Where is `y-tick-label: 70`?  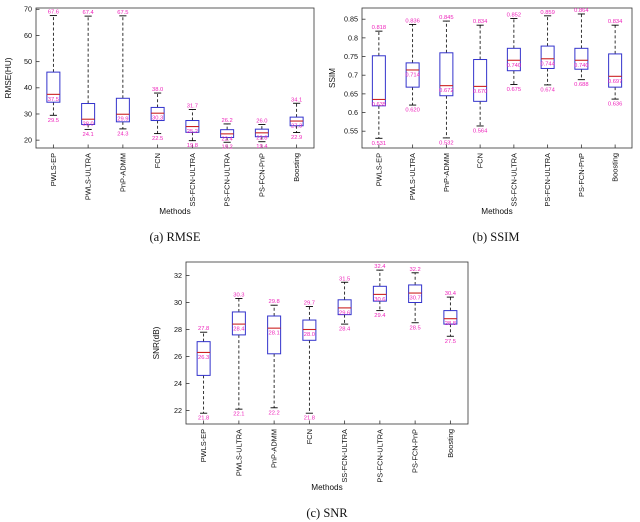 y-tick-label: 70 is located at coordinates (28, 9).